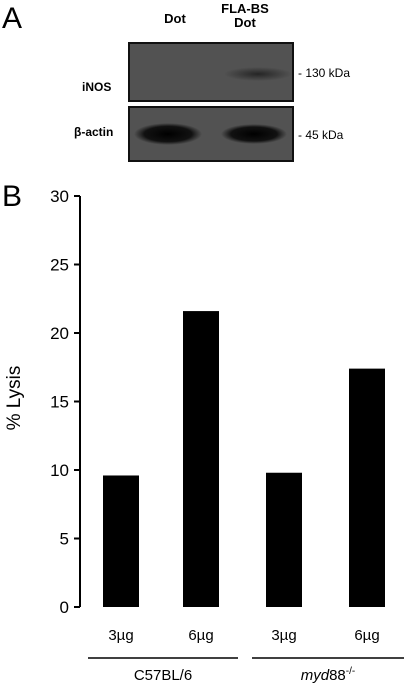 This screenshot has height=686, width=408. I want to click on y-tick-label-5: 5, so click(64, 539).